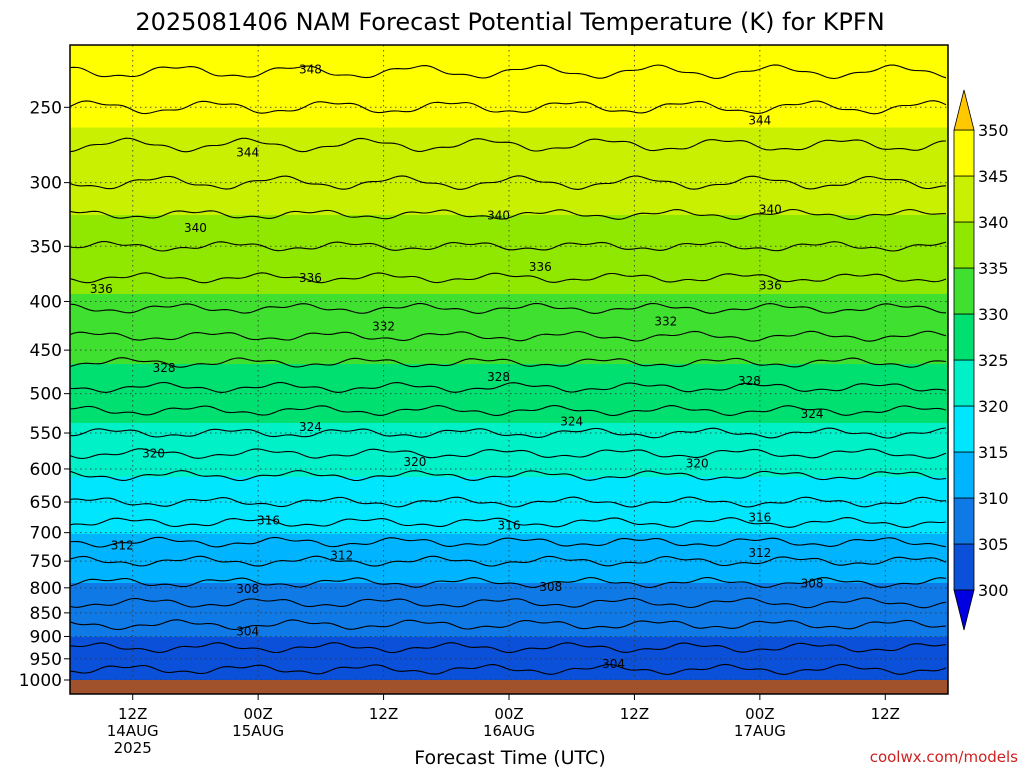  I want to click on y-tick-label: 500, so click(46, 395).